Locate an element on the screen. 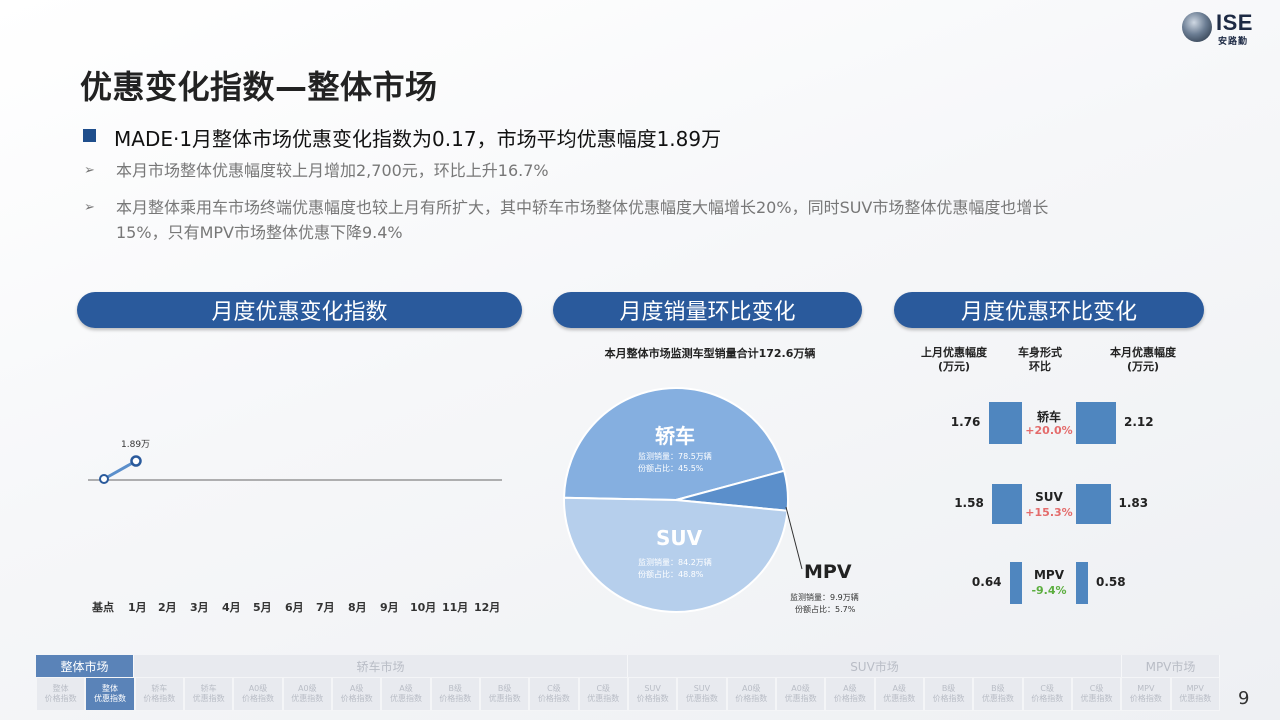 This screenshot has width=1280, height=720. segment-change-pct: +15.3% is located at coordinates (1049, 512).